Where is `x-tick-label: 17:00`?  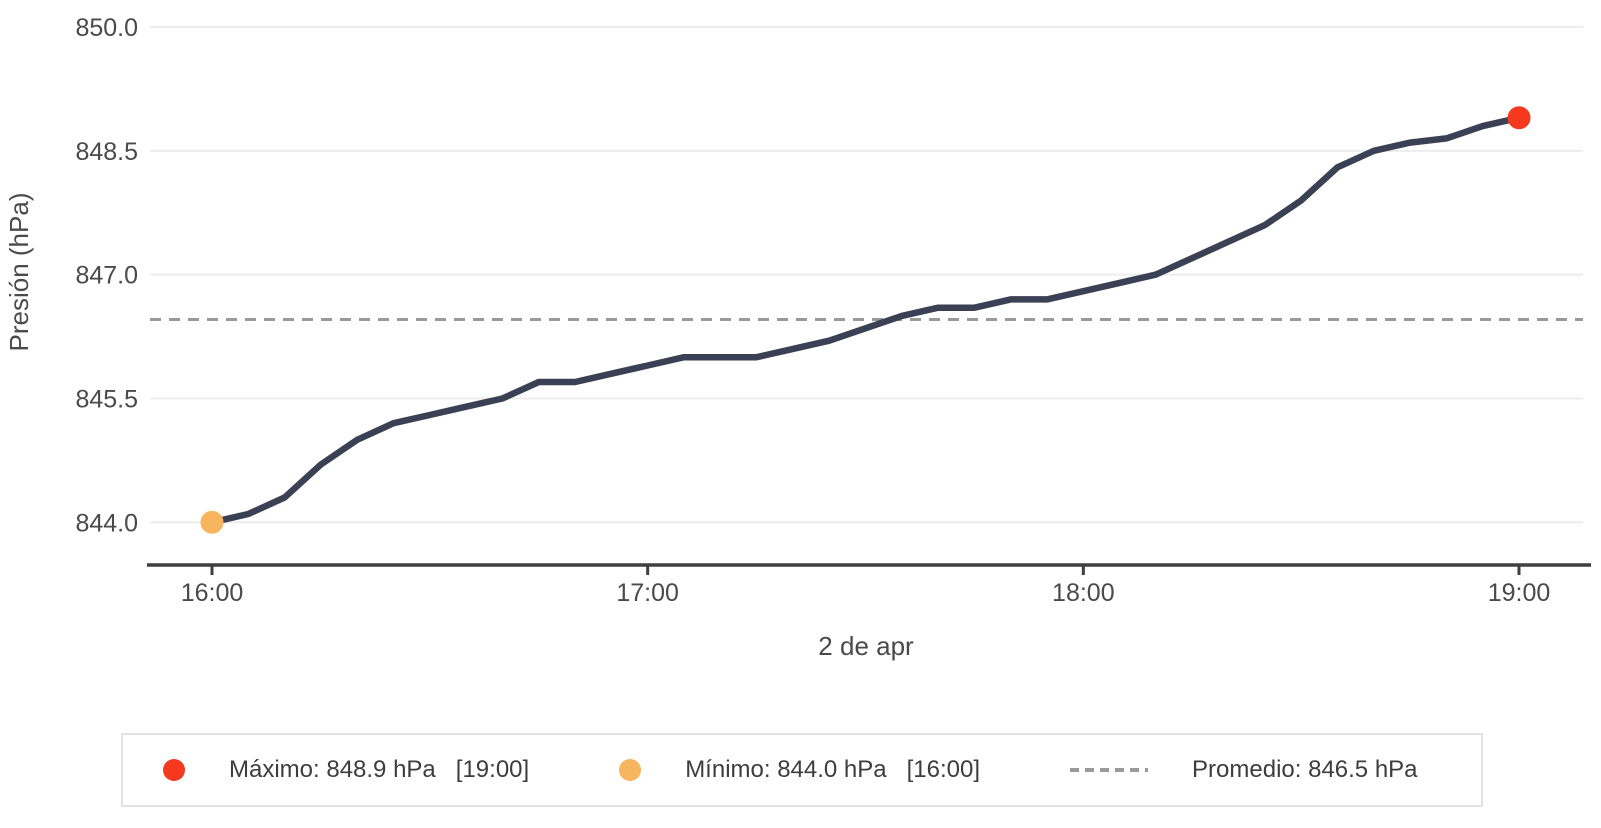
x-tick-label: 17:00 is located at coordinates (647, 593).